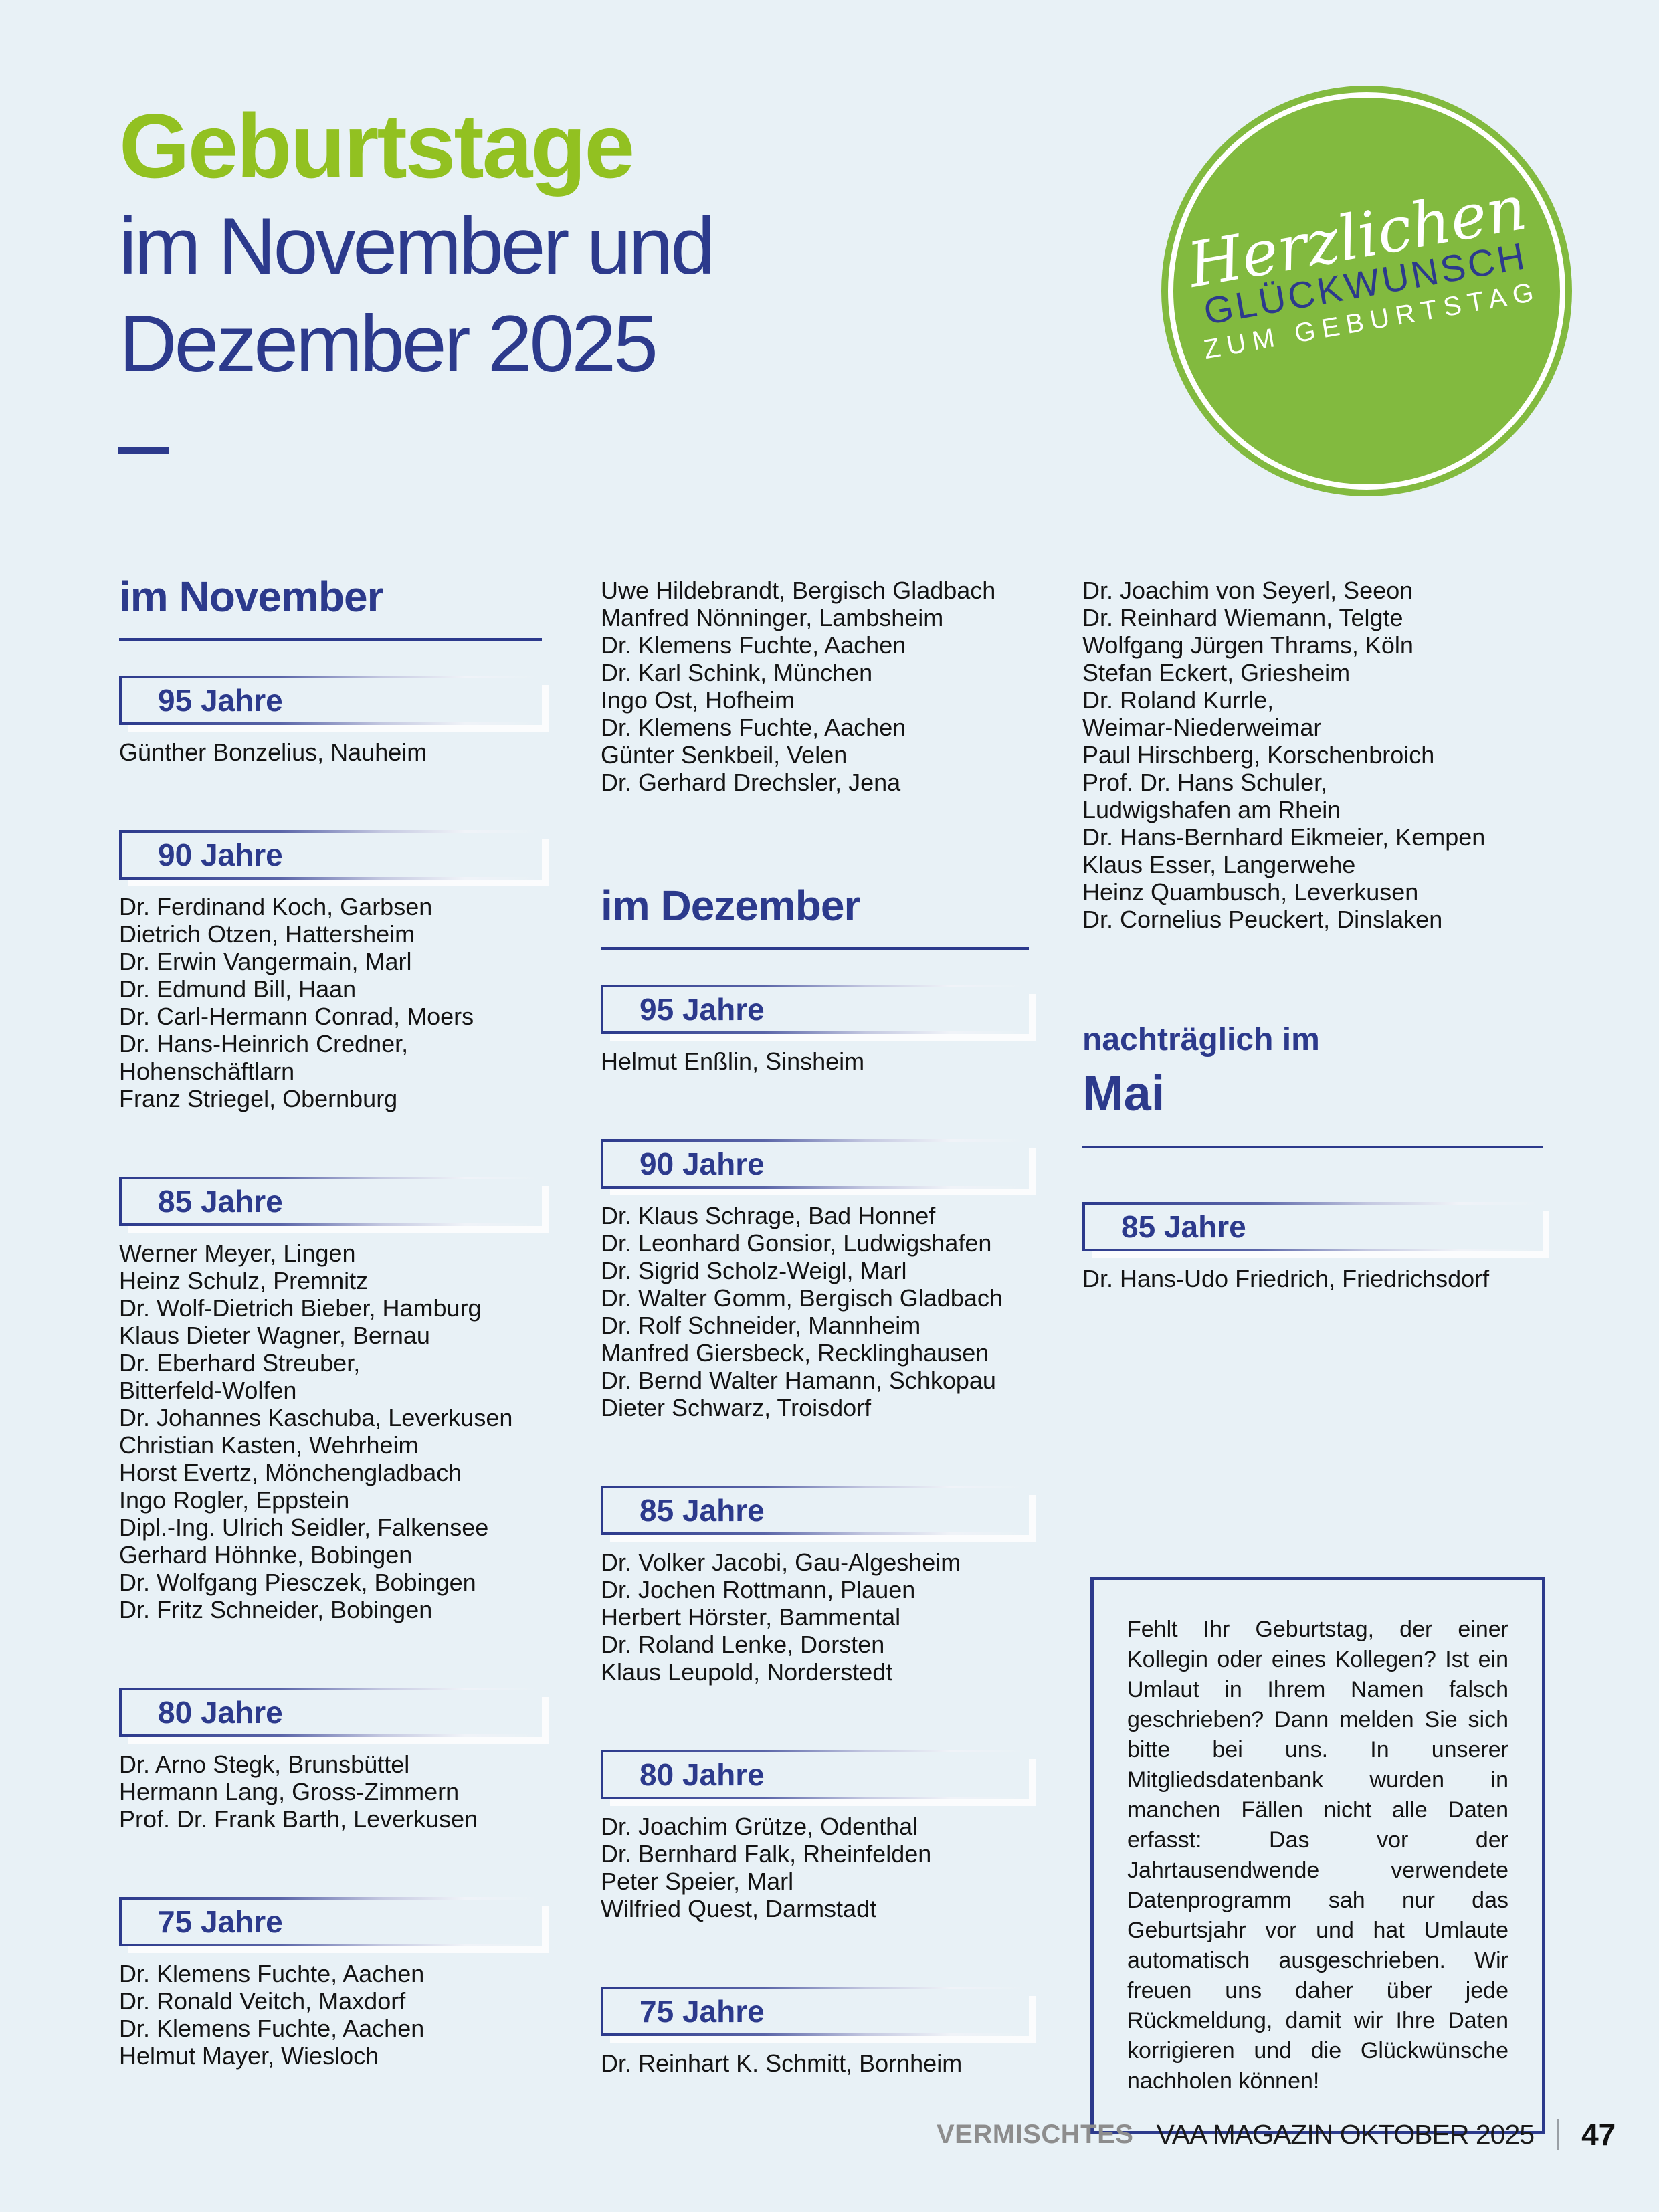 Image resolution: width=1659 pixels, height=2212 pixels. I want to click on name-entry: Dr. Leonhard Gonsior, Ludwigshafen, so click(796, 1243).